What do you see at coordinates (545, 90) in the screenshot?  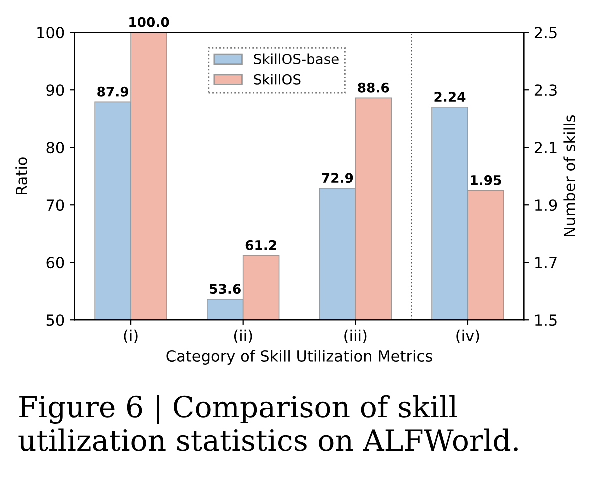 I see `y2-tick-label: 2.3` at bounding box center [545, 90].